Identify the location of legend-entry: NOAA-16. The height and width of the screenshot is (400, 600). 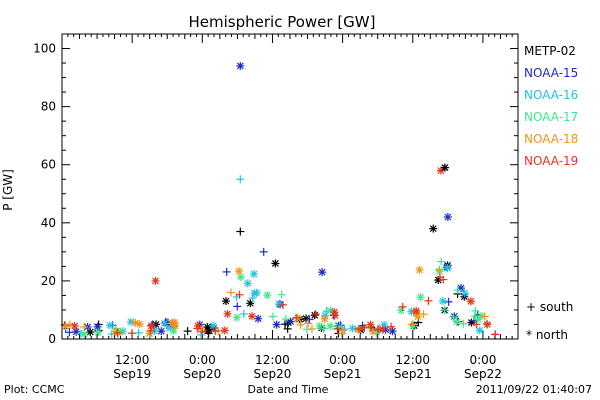
(551, 95).